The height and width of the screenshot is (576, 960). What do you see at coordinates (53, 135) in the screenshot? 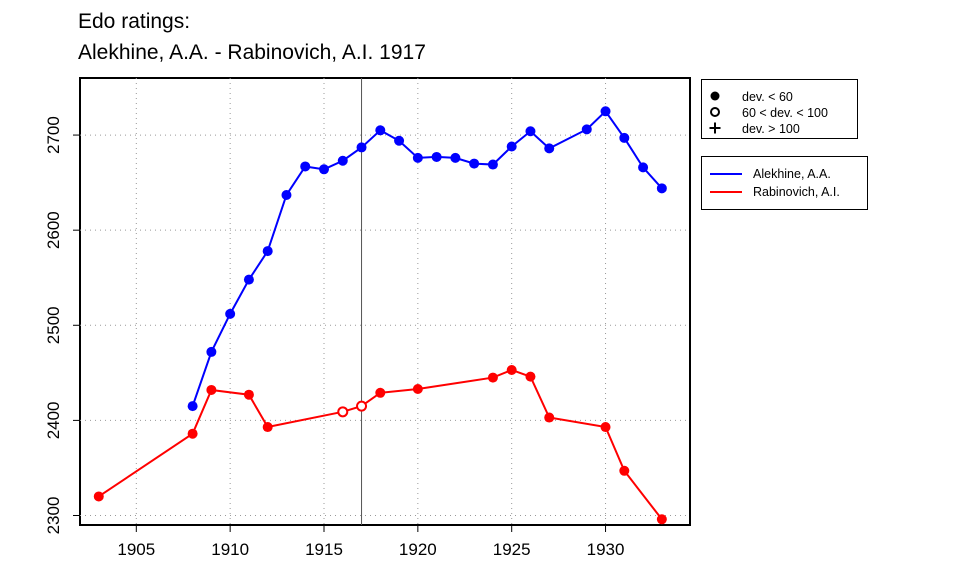
I see `y-tick-label: 2700` at bounding box center [53, 135].